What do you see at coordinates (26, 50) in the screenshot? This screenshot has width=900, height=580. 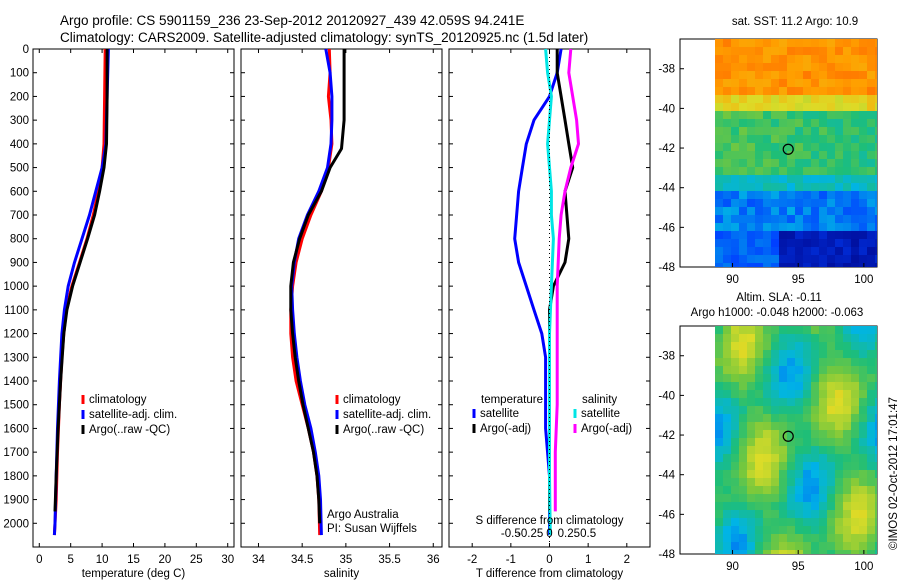 I see `y-tick-label: 0` at bounding box center [26, 50].